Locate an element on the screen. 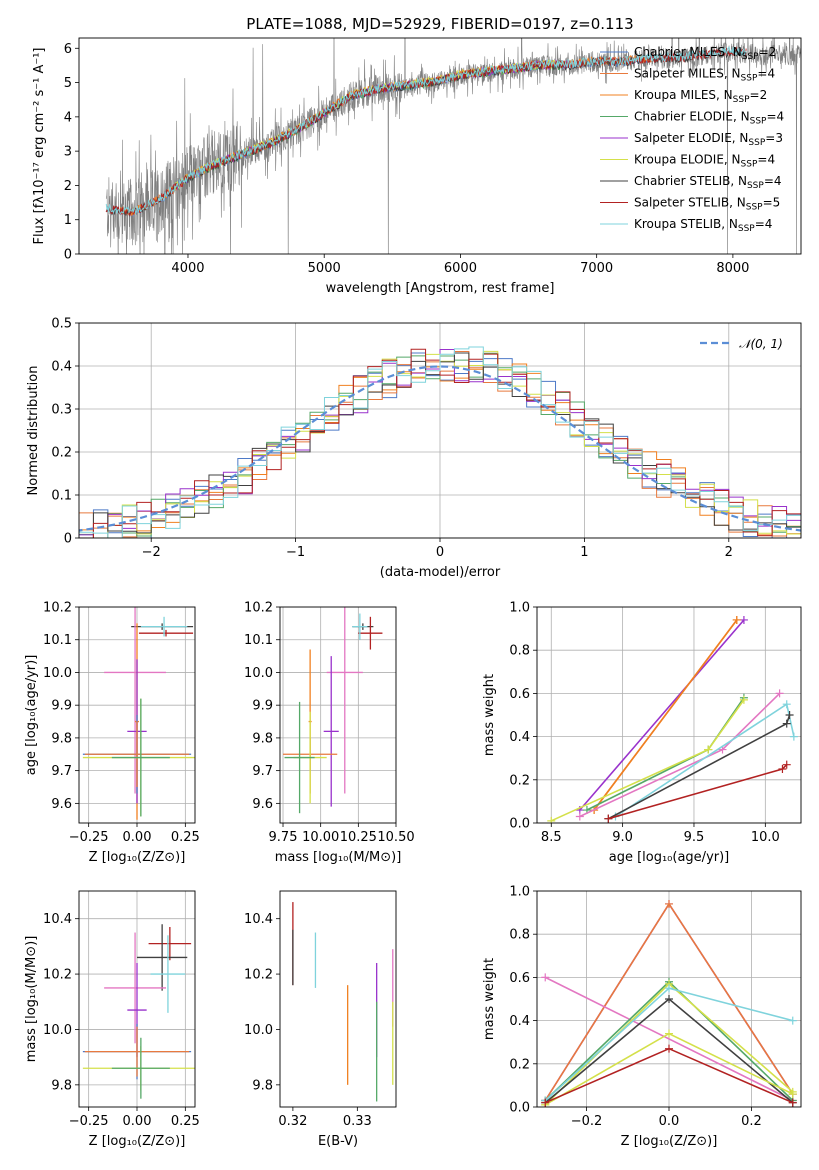  y-tick-label: 10.4 is located at coordinates (258, 919).